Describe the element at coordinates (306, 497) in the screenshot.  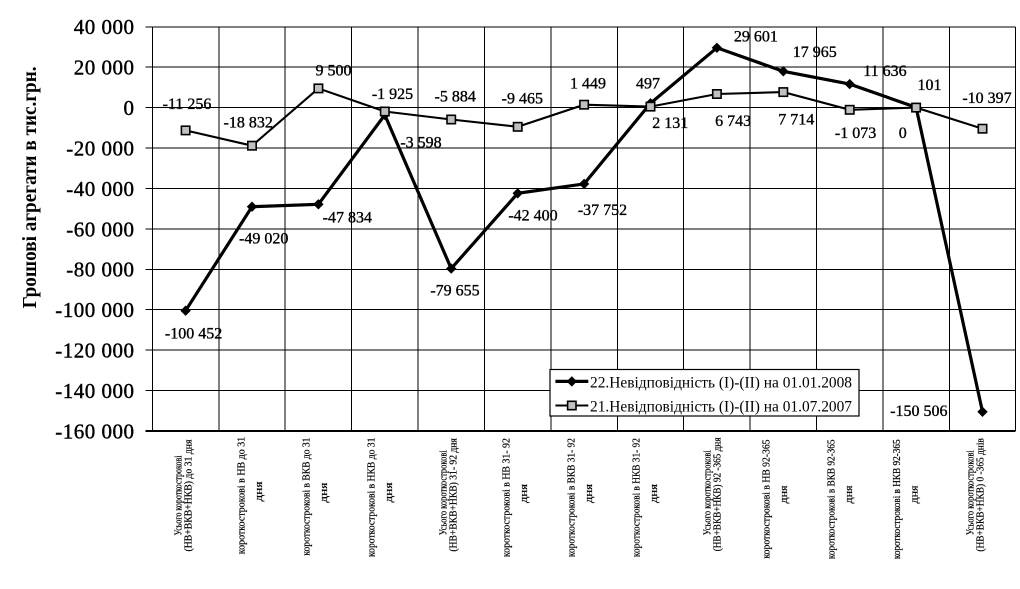
I see `svg-text: короткострокові в ВКВ до 31` at that location.